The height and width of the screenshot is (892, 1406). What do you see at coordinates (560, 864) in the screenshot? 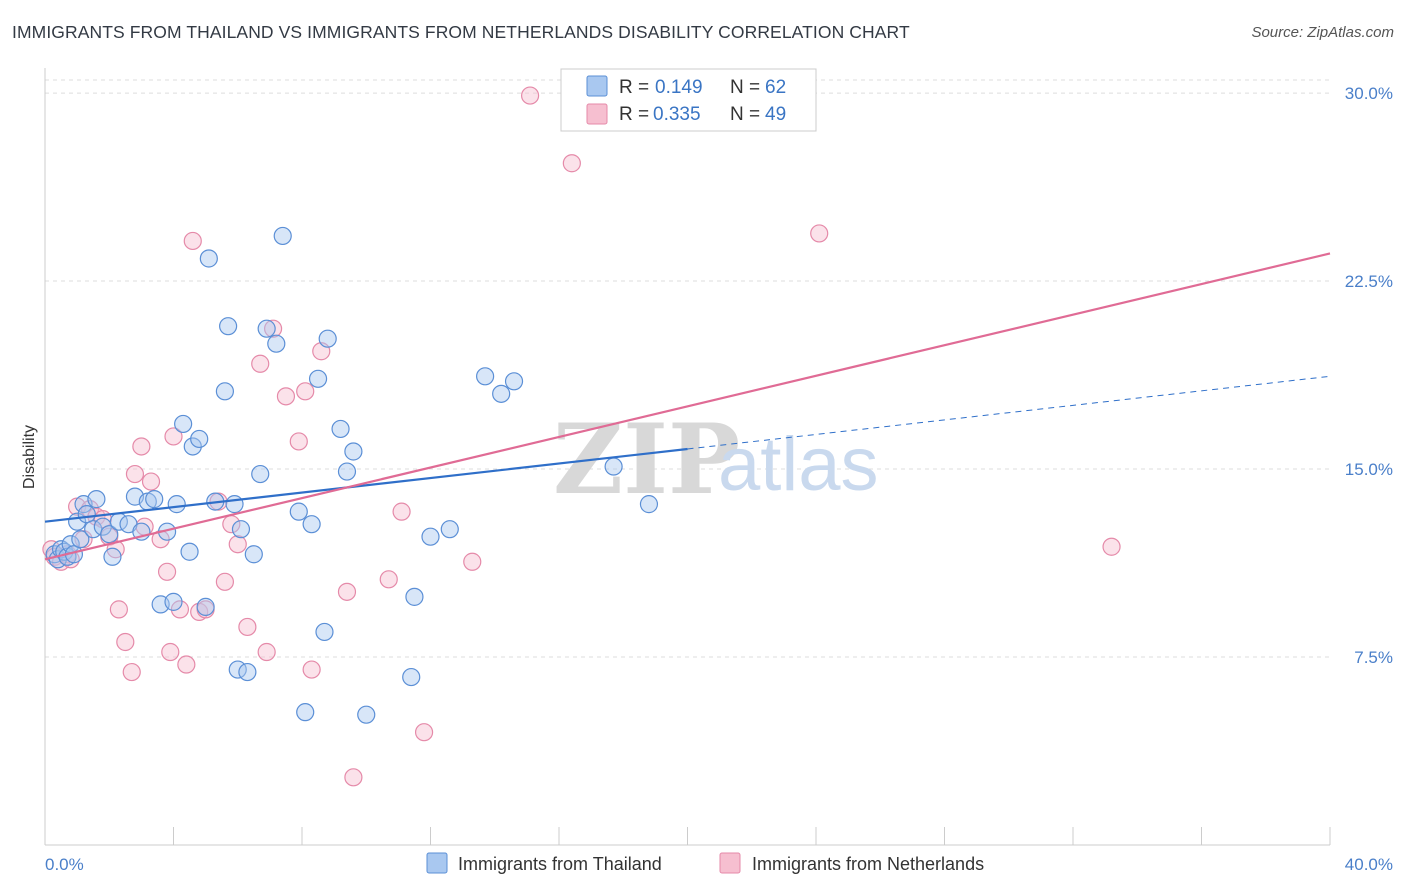
I see `bottom-legend-thailand: Immigrants from Thailand` at bounding box center [560, 864].